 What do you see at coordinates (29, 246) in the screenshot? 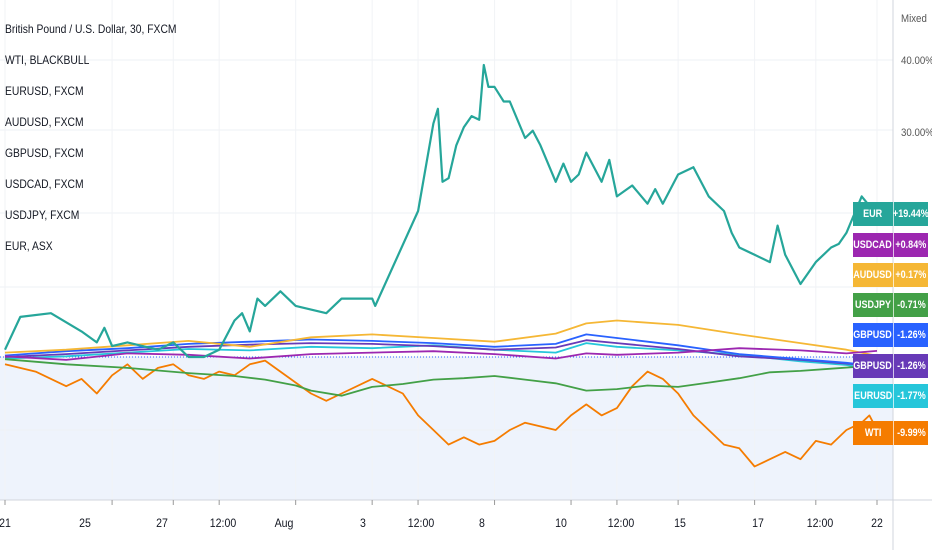
I see `legend-eur: EUR, ASX` at bounding box center [29, 246].